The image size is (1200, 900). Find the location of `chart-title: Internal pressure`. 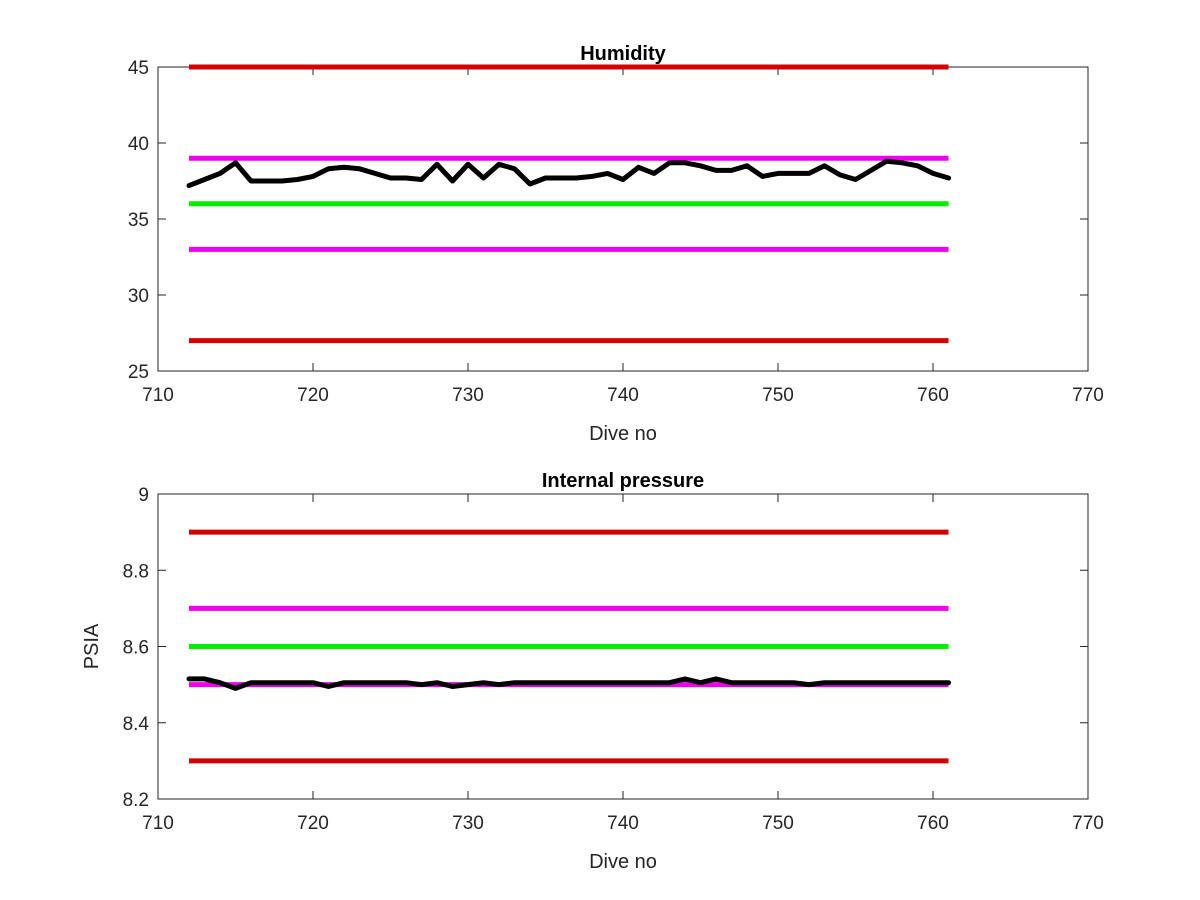

chart-title: Internal pressure is located at coordinates (623, 481).